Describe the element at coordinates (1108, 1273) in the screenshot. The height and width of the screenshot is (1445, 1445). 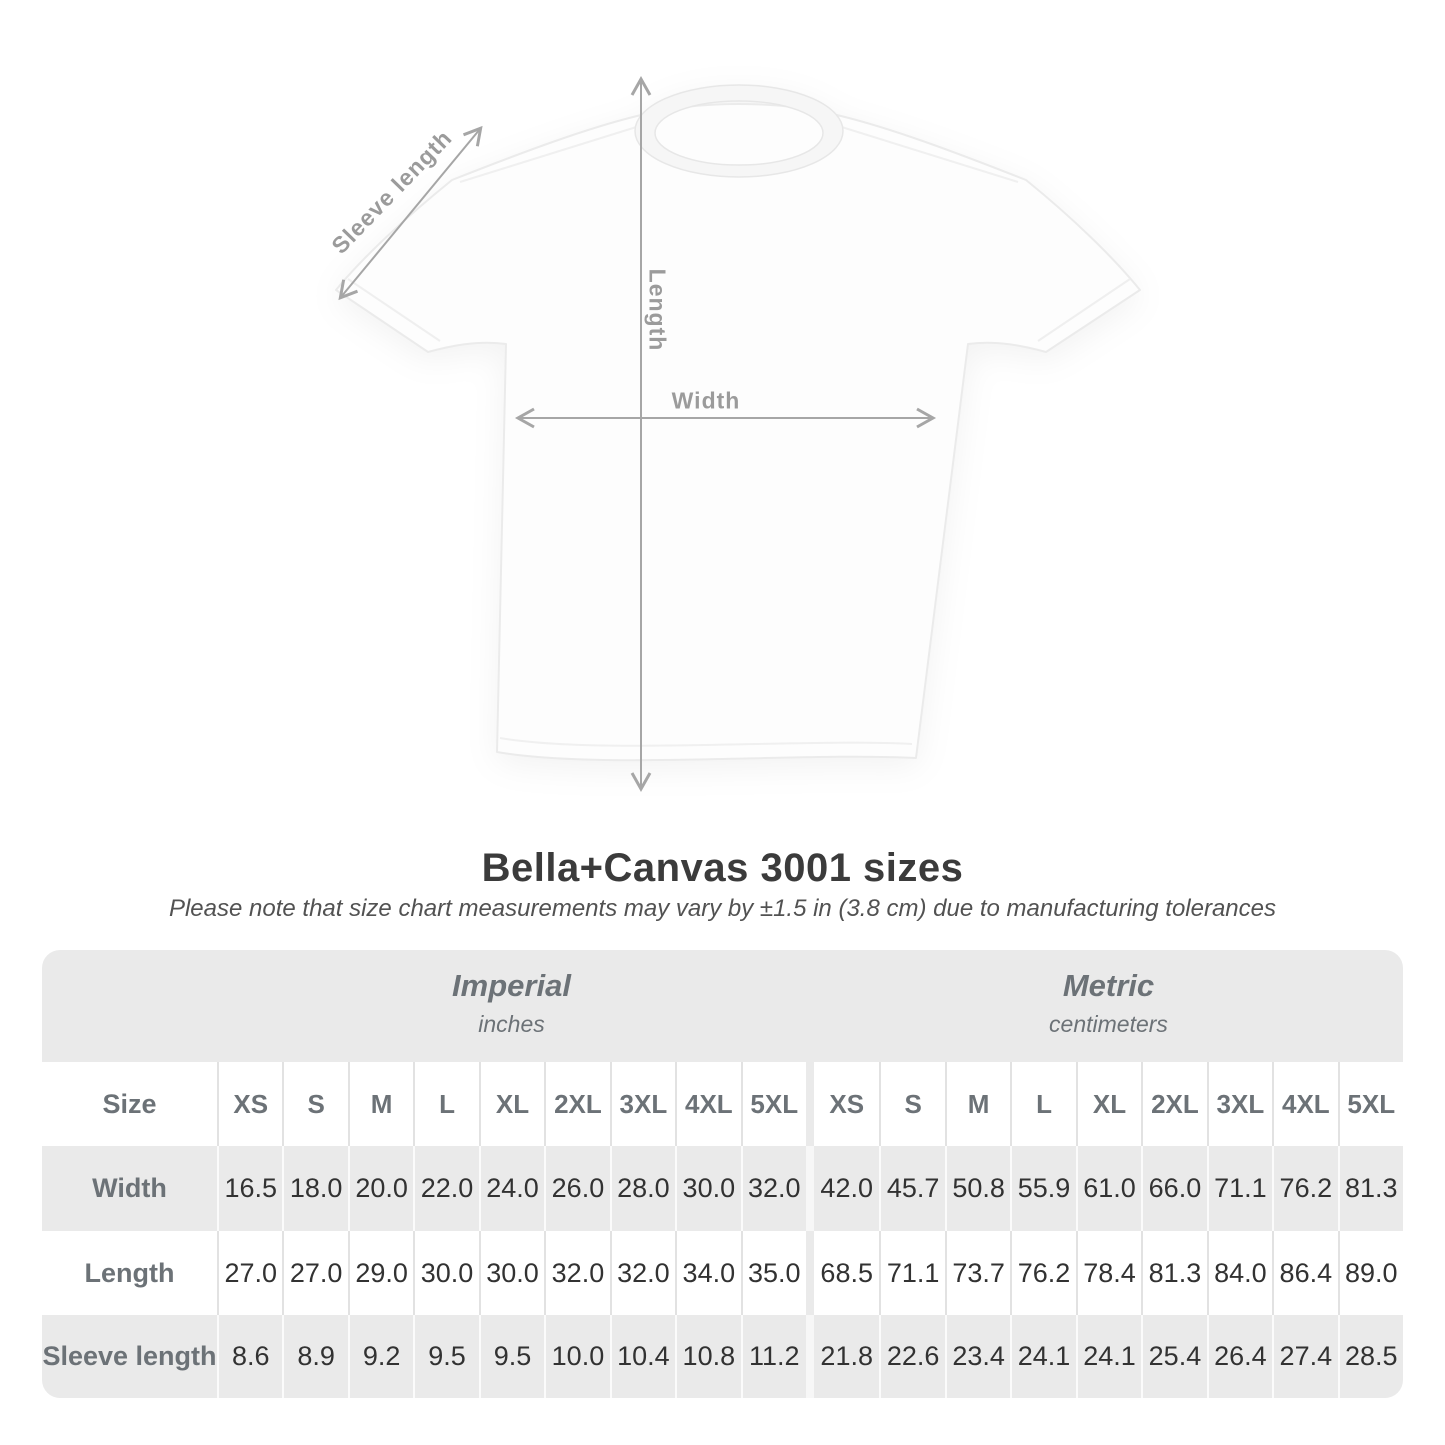
I see `length-value: 78.4` at that location.